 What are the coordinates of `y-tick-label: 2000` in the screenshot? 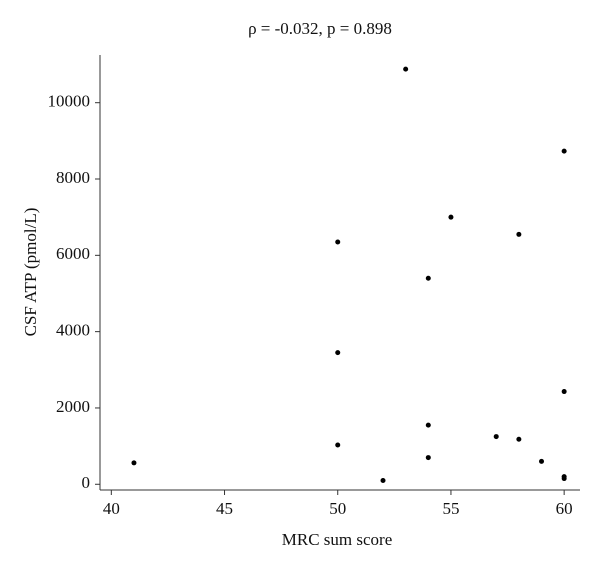 It's located at (73, 406).